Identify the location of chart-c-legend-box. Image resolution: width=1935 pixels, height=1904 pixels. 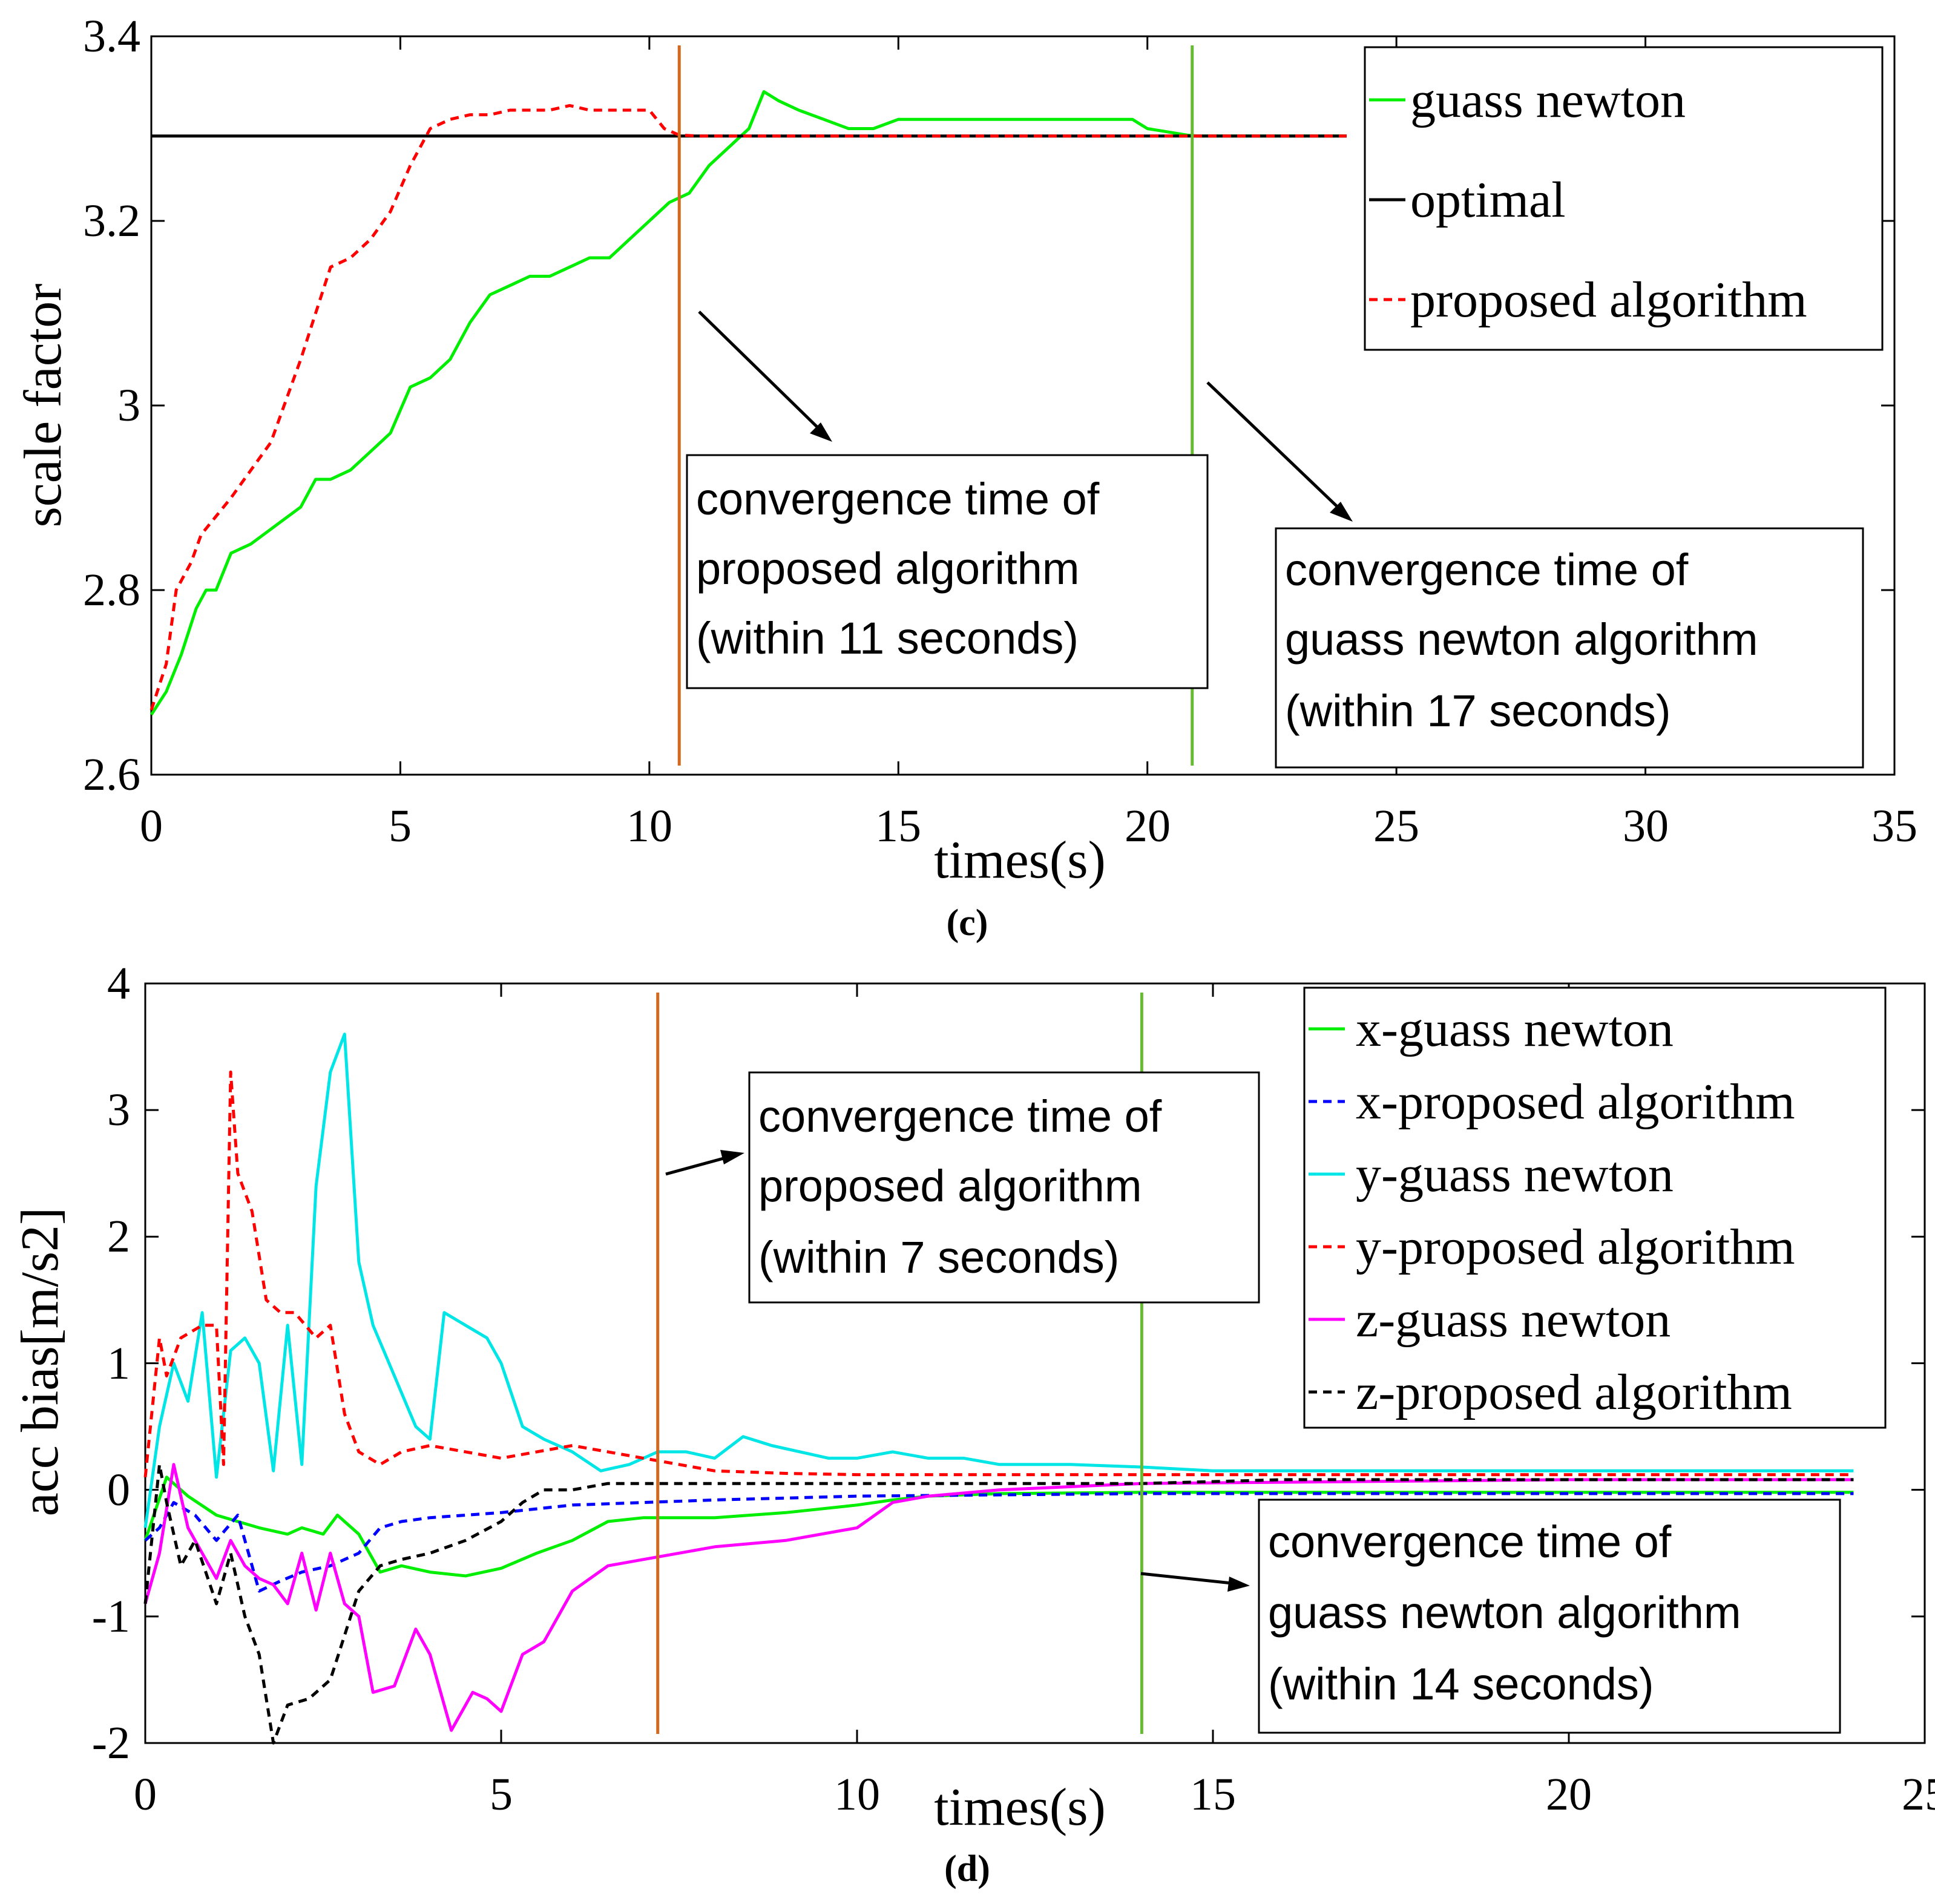
(1624, 198).